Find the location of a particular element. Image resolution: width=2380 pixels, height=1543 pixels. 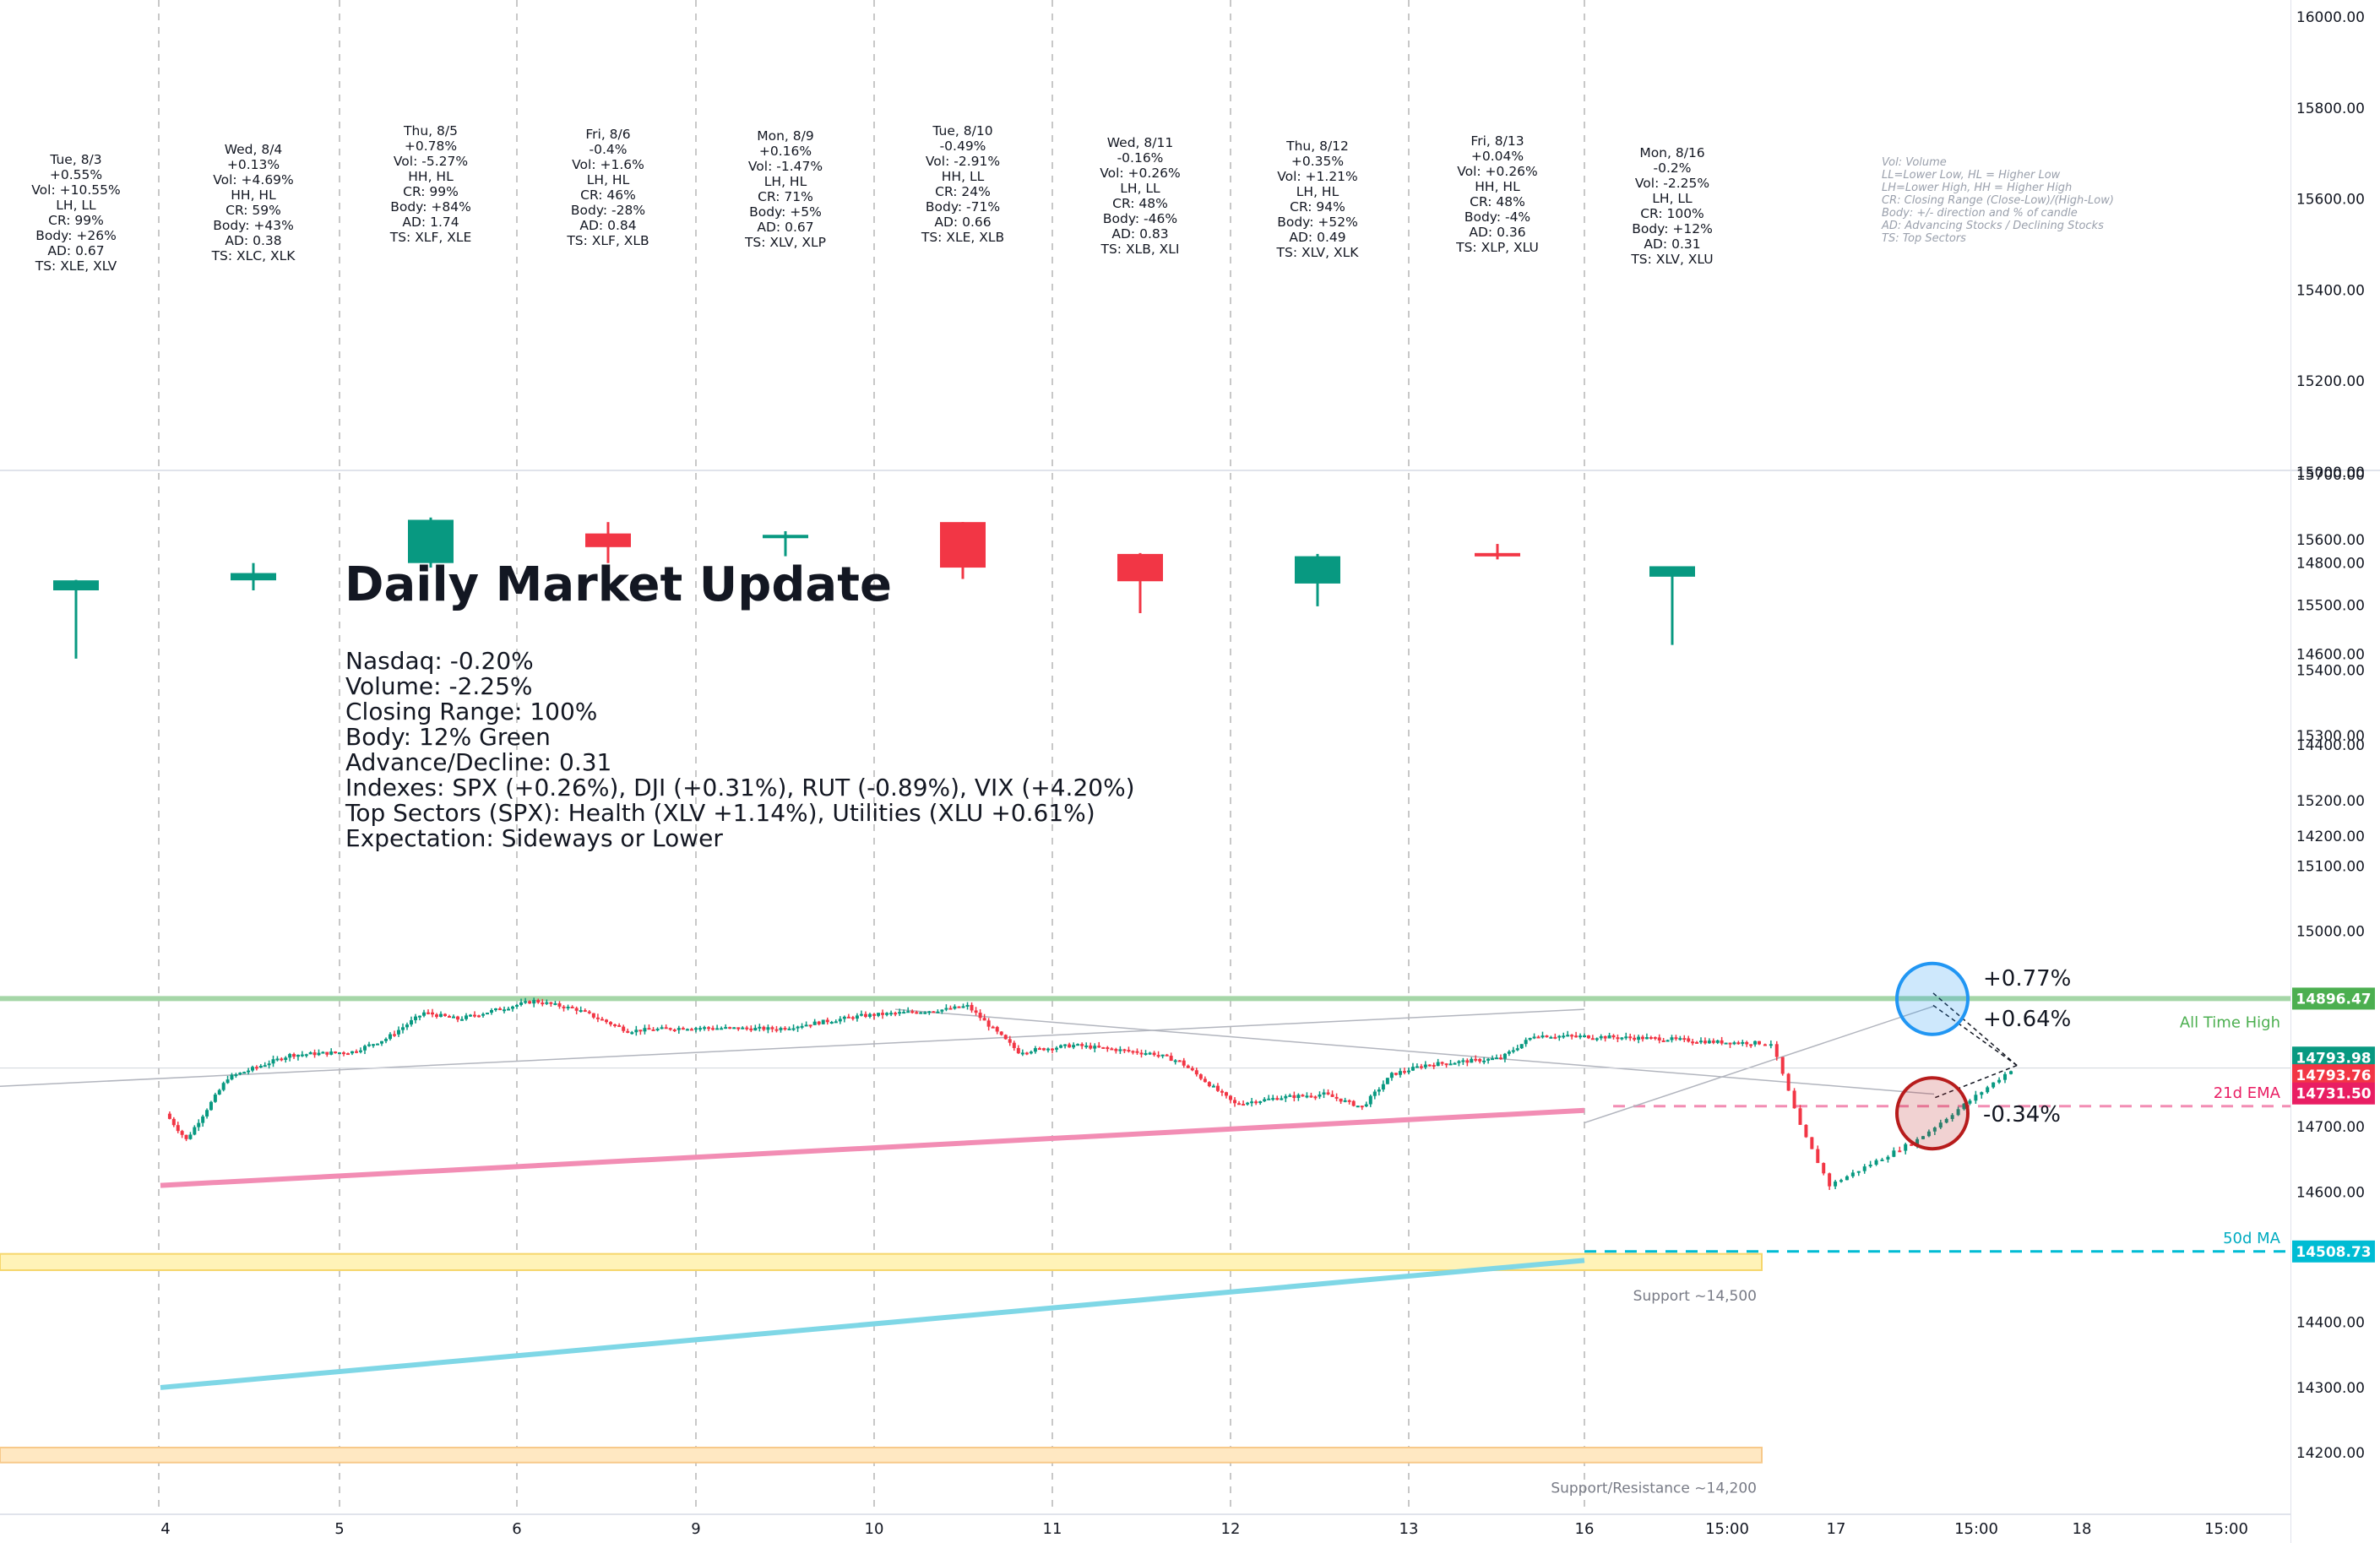

ema21-line is located at coordinates (872, 1147).